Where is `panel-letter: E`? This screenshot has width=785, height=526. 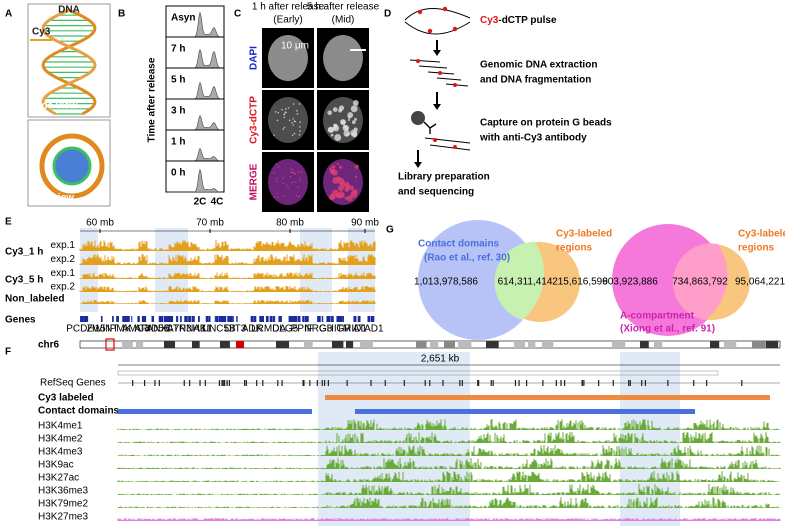
panel-letter: E is located at coordinates (8, 222).